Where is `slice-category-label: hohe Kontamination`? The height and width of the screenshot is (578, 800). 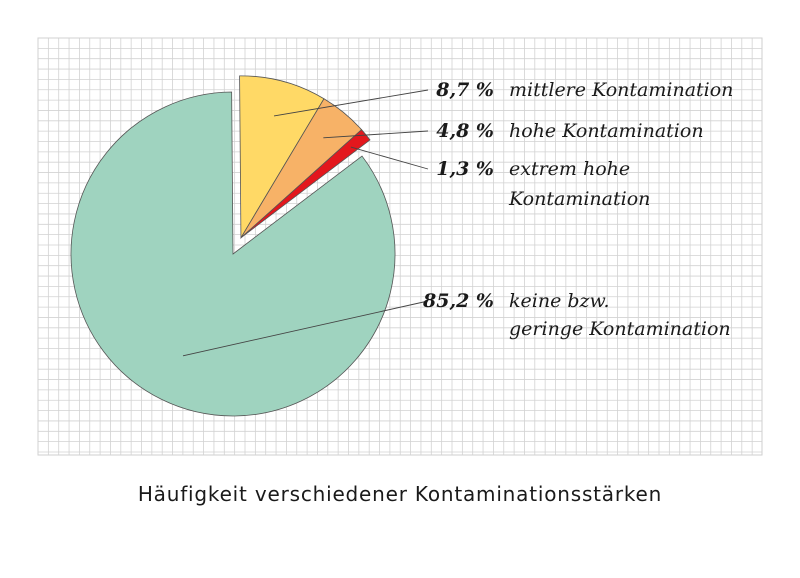
slice-category-label: hohe Kontamination is located at coordinates (606, 131).